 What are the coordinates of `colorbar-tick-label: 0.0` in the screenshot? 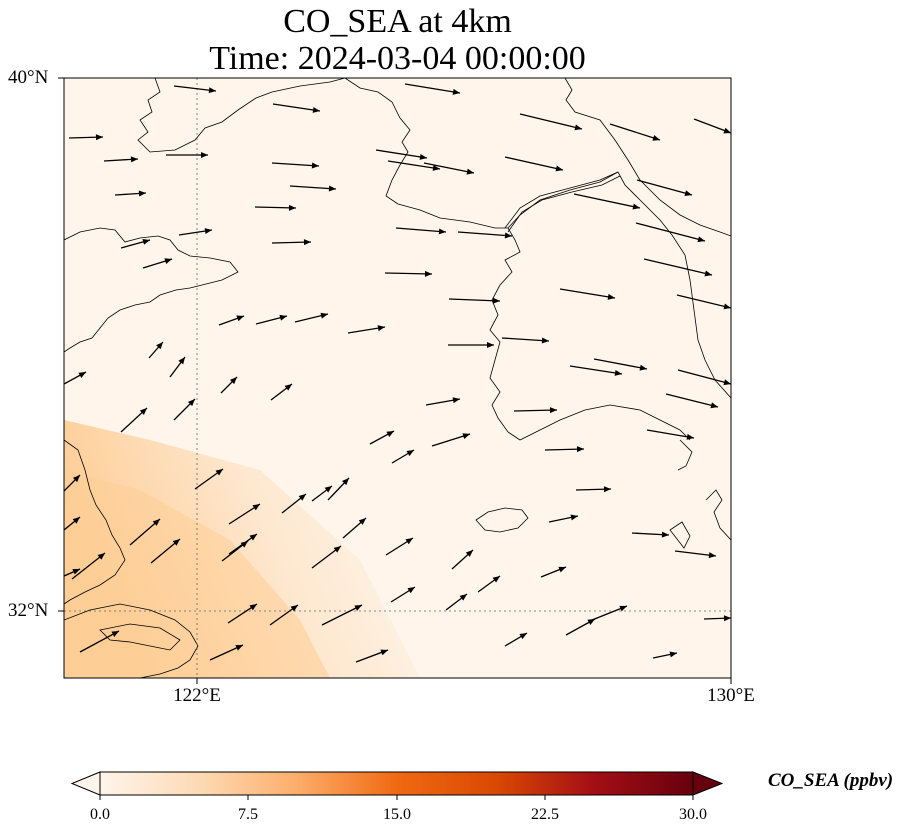 It's located at (100, 814).